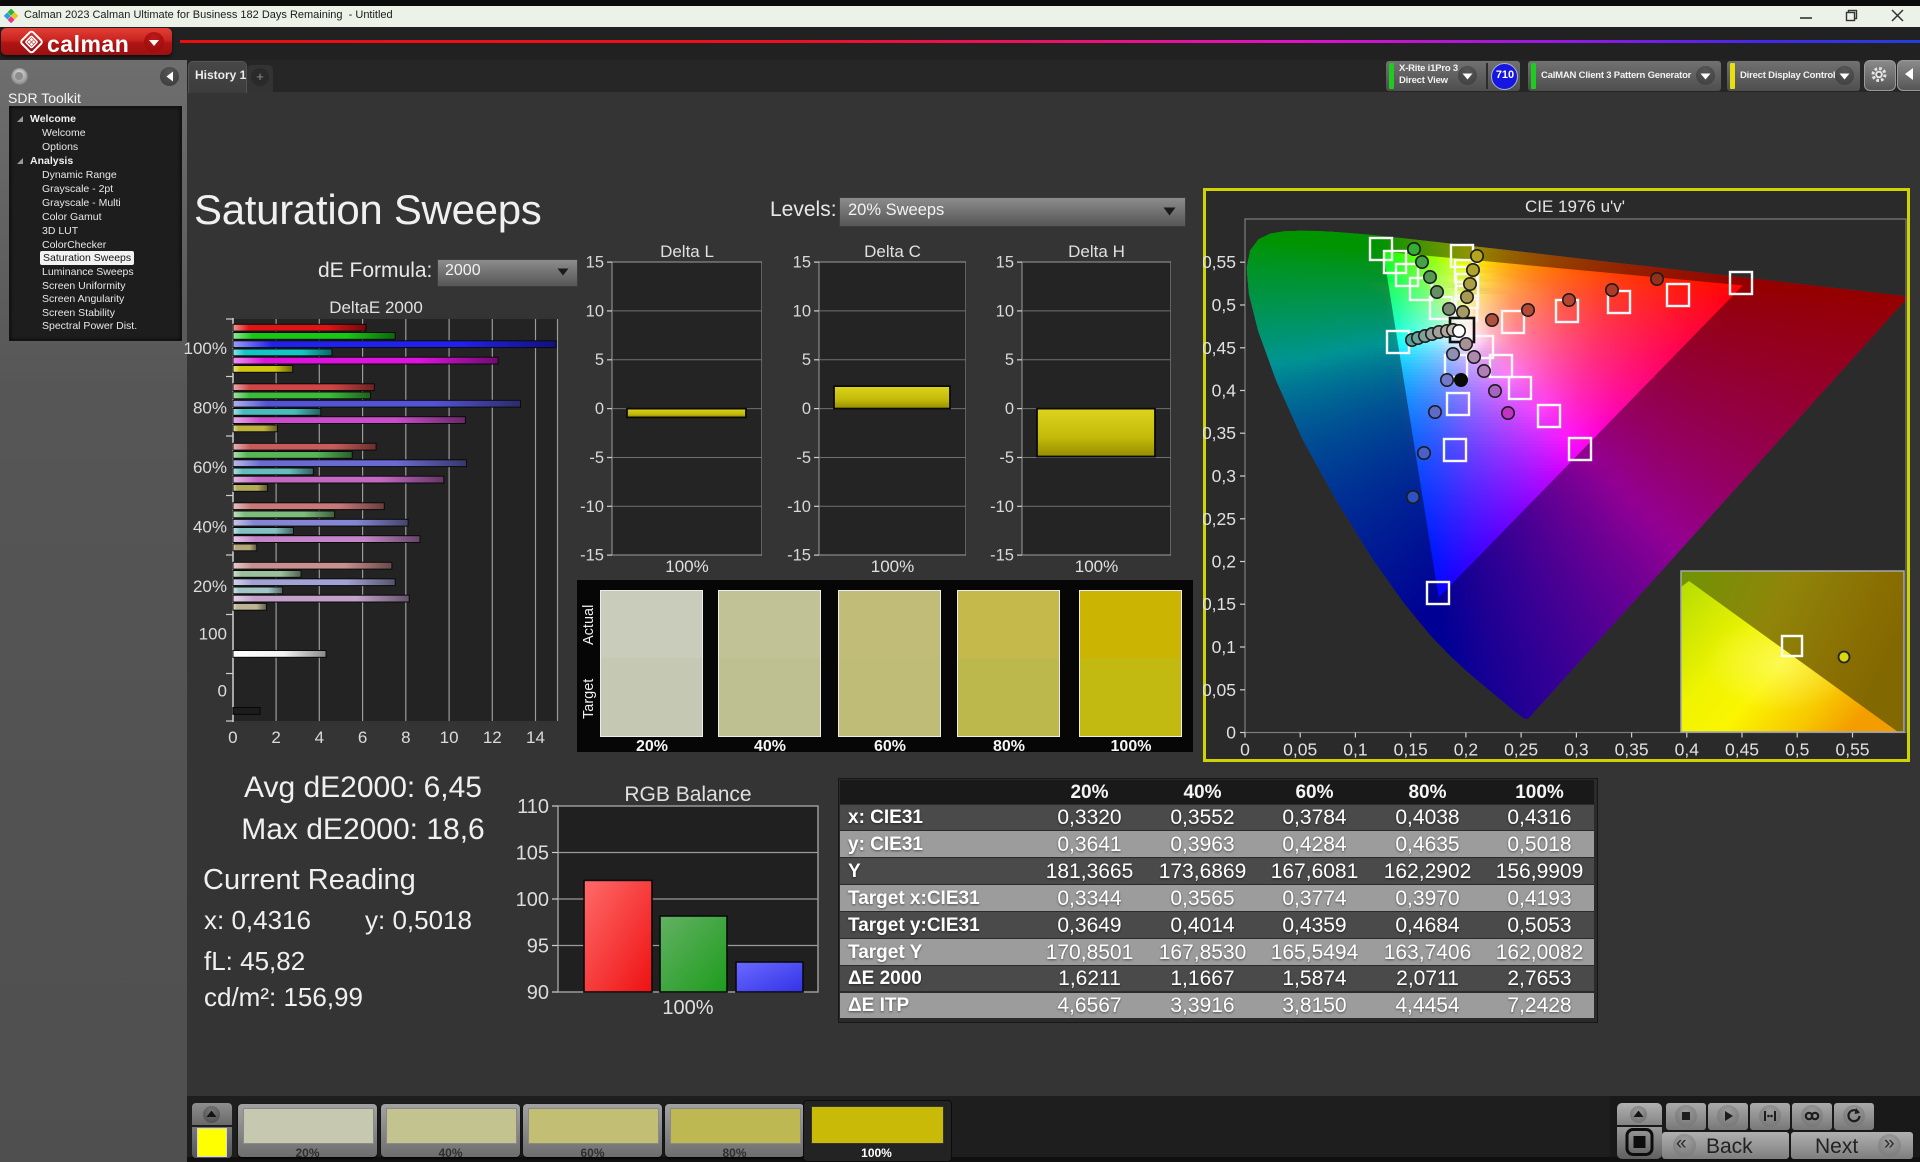 The width and height of the screenshot is (1920, 1162). Describe the element at coordinates (492, 737) in the screenshot. I see `svg-text: 12` at that location.